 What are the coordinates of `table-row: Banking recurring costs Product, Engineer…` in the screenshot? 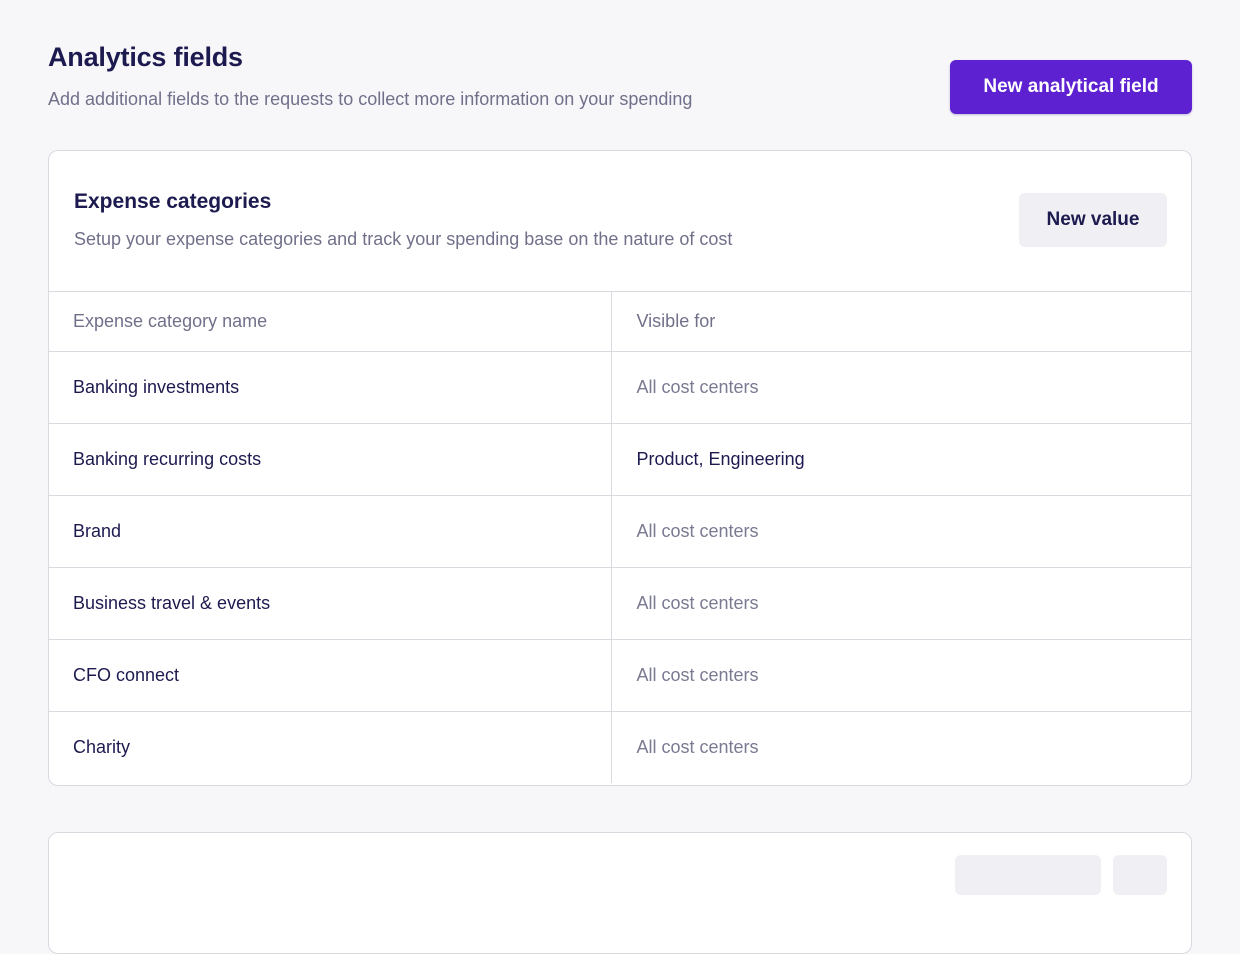 It's located at (620, 459).